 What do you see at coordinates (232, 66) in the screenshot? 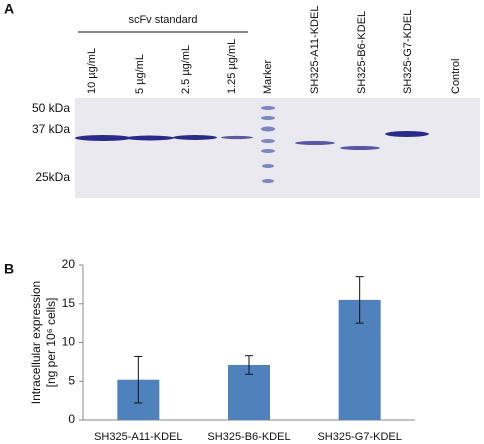
I see `lane-label: 1.25 µg/mL` at bounding box center [232, 66].